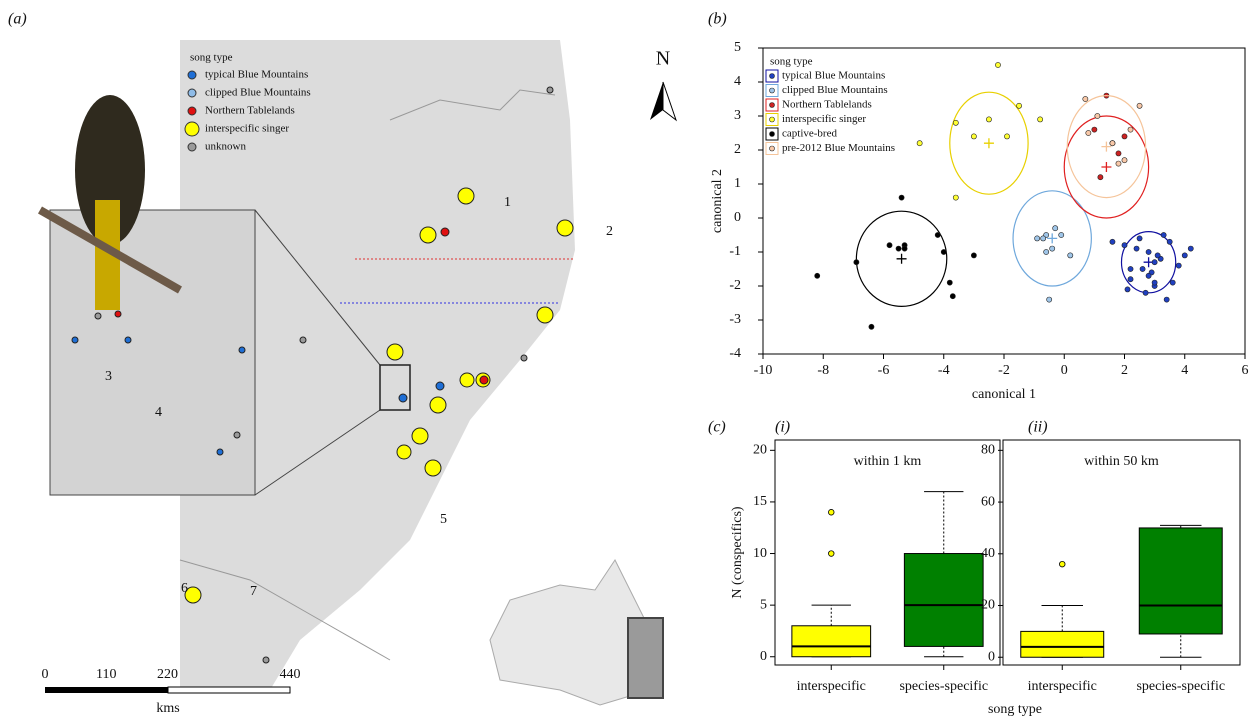 The image size is (1255, 719). I want to click on legend-title: song type, so click(211, 58).